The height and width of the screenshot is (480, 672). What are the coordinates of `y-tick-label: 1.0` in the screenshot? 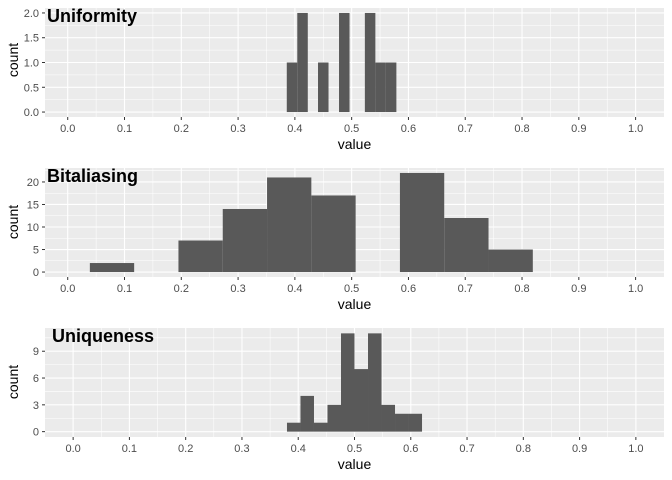 It's located at (31, 64).